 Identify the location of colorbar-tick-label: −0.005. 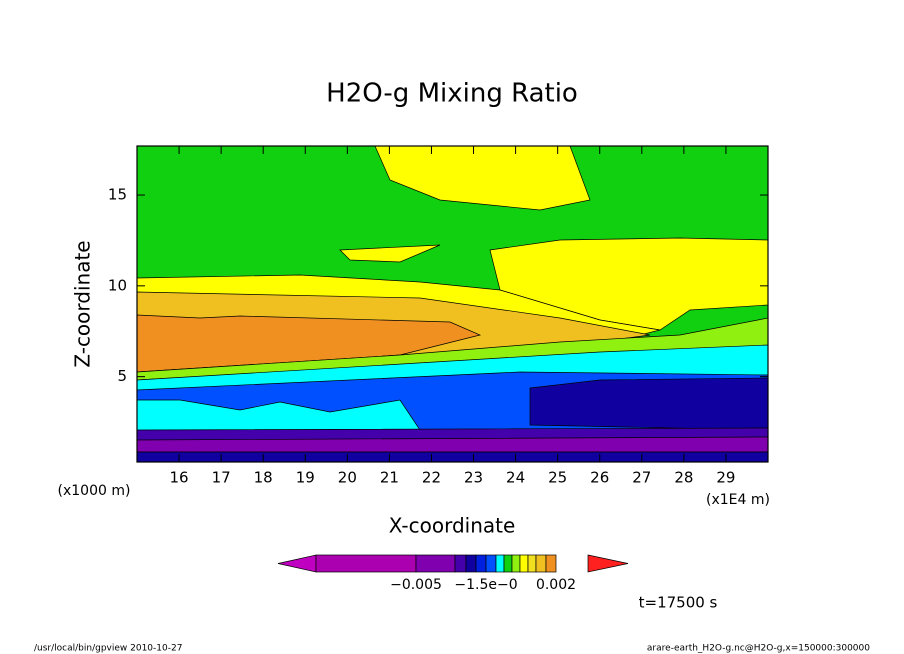
(416, 585).